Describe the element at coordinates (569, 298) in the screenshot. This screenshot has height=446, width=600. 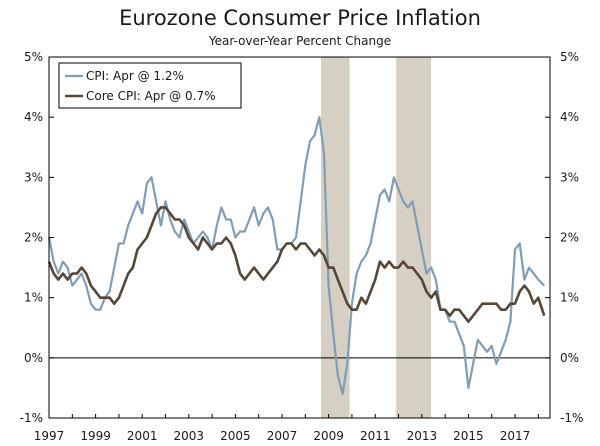
I see `y-tick-label-right: 1%` at that location.